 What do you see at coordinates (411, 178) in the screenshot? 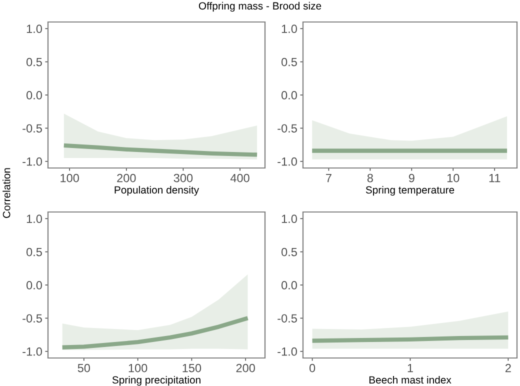
I see `x-tick-label: 9` at bounding box center [411, 178].